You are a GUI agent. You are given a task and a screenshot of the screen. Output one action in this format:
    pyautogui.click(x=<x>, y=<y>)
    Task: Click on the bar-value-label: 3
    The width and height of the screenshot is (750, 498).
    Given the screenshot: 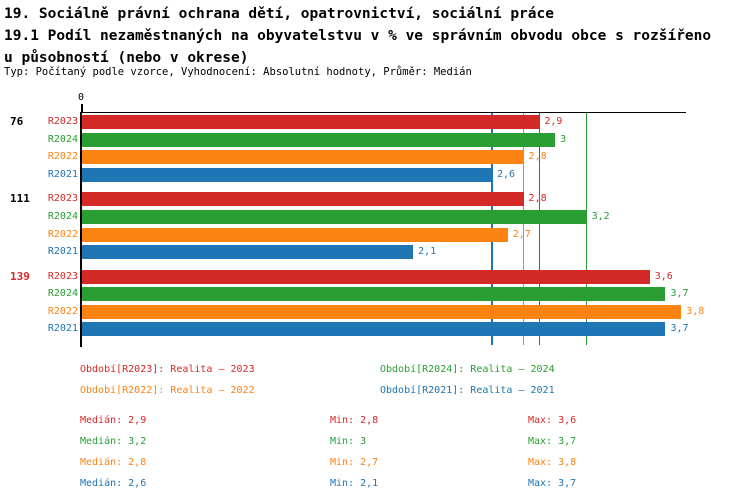 What is the action you would take?
    pyautogui.click(x=563, y=139)
    